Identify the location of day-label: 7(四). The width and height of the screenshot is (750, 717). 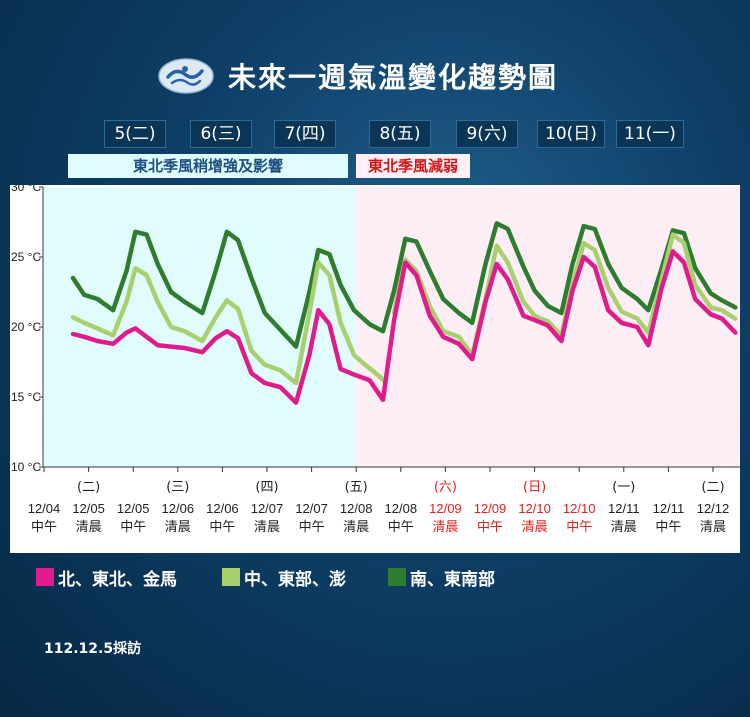
(305, 134).